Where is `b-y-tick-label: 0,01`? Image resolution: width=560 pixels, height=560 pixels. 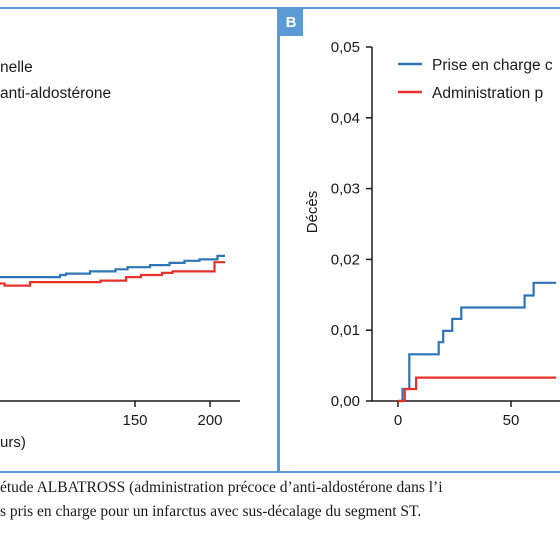 b-y-tick-label: 0,01 is located at coordinates (345, 330).